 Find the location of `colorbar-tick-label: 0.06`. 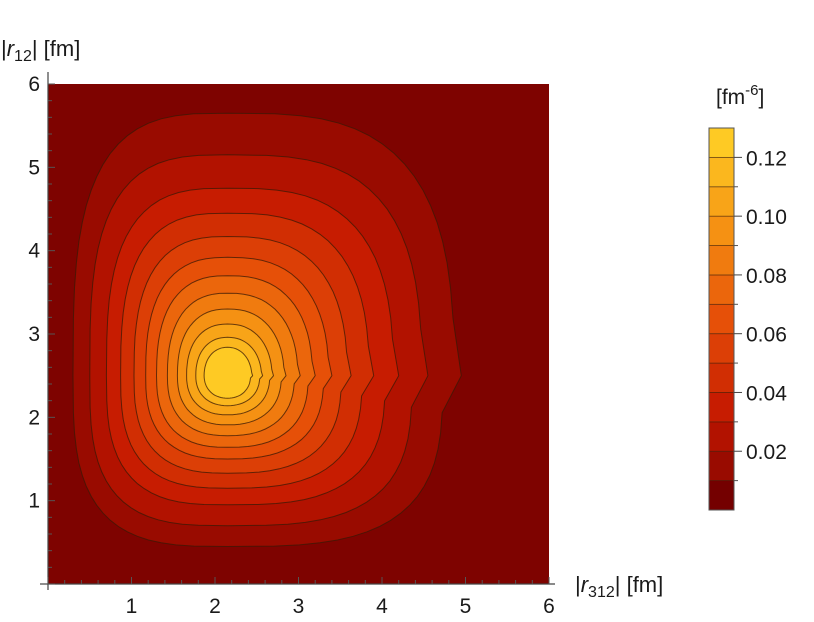

colorbar-tick-label: 0.06 is located at coordinates (766, 335).